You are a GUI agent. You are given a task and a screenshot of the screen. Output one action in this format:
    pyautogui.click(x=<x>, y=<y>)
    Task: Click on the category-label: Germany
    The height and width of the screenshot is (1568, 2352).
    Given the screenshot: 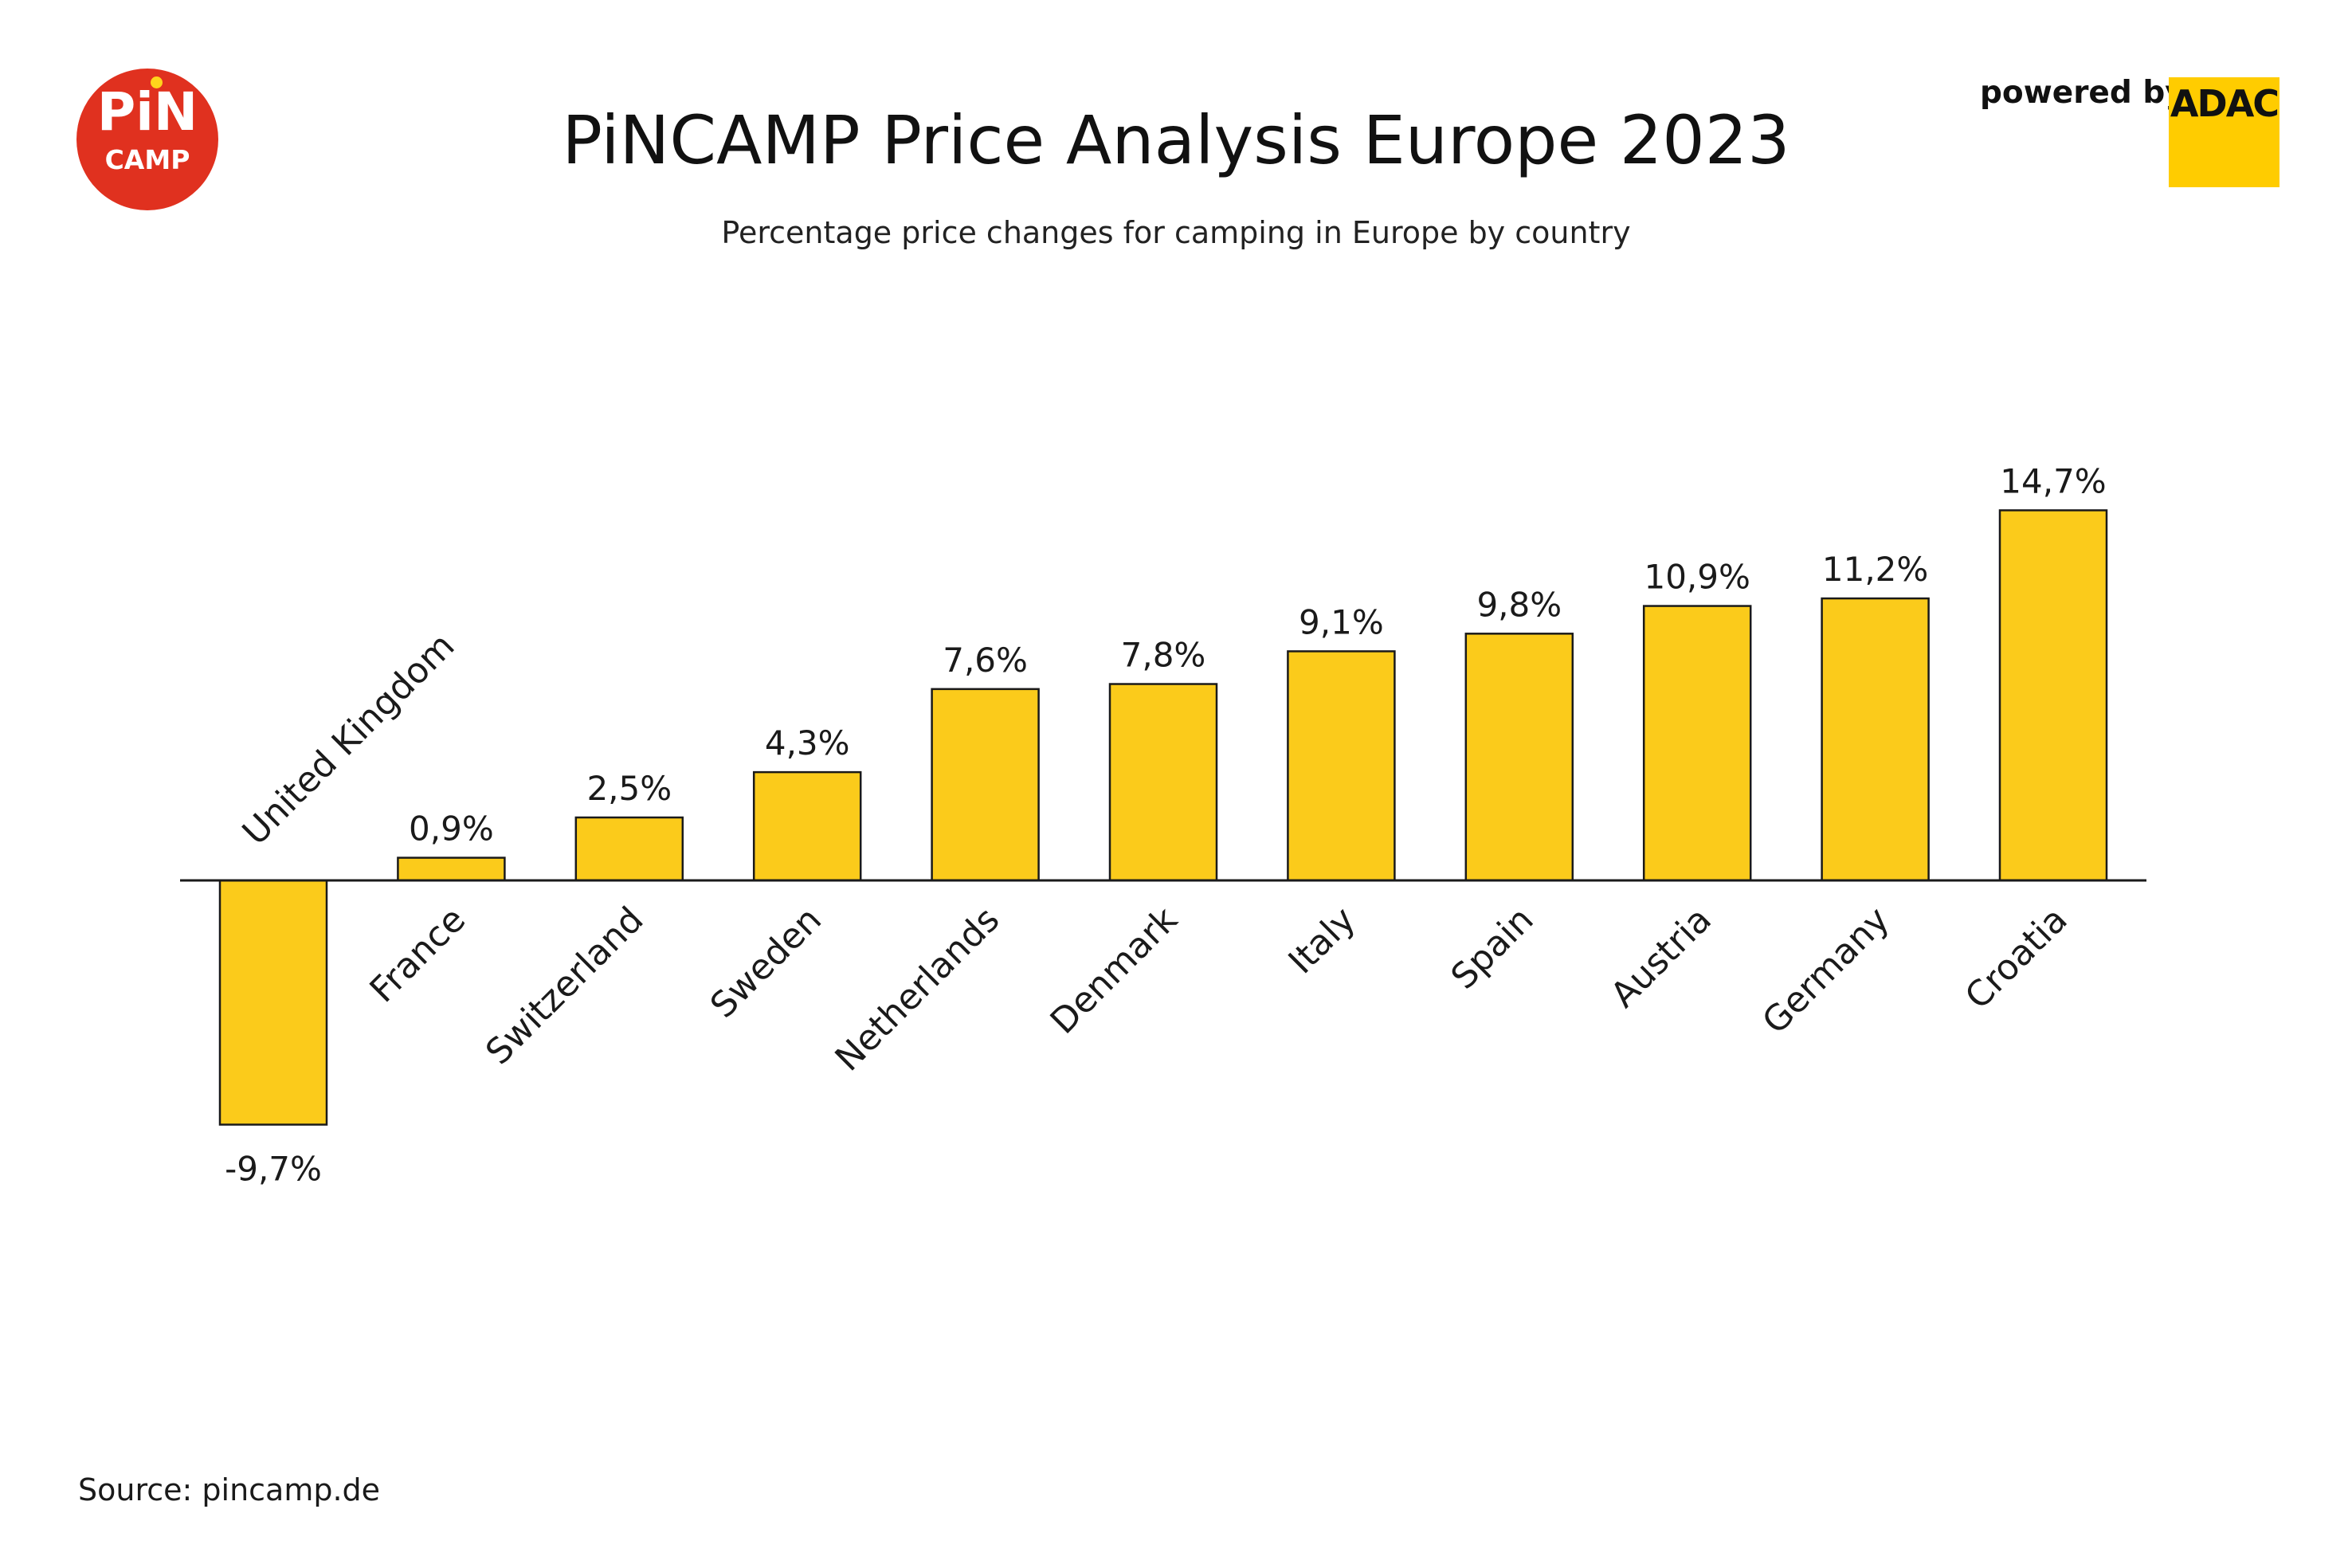 What is the action you would take?
    pyautogui.click(x=1825, y=971)
    